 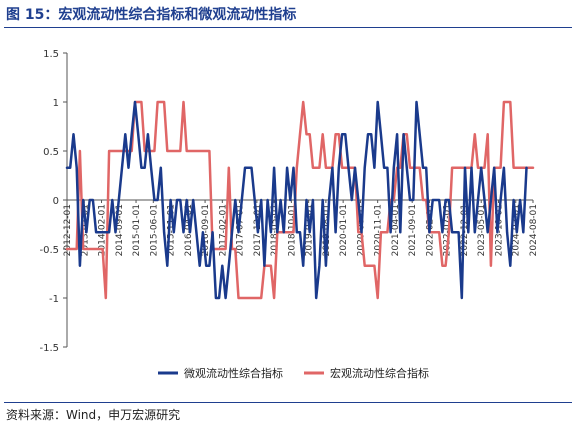 What do you see at coordinates (293, 373) in the screenshot?
I see `legend: 微观流动性综合指标 宏观流动性综合指标` at bounding box center [293, 373].